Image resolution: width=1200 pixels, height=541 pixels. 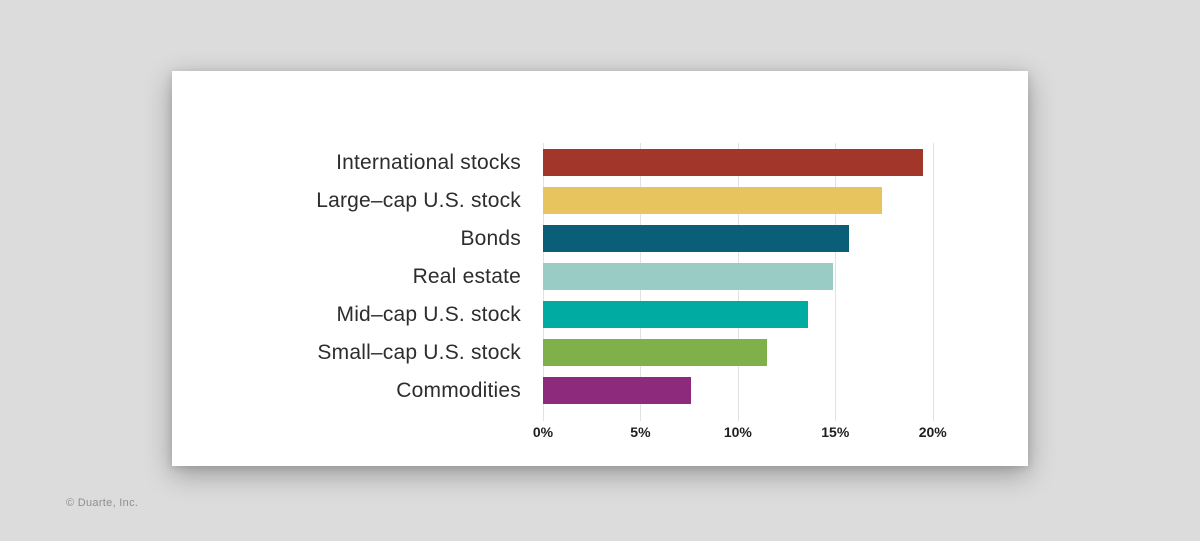 I want to click on copyright-text: © Duarte, Inc., so click(x=102, y=503).